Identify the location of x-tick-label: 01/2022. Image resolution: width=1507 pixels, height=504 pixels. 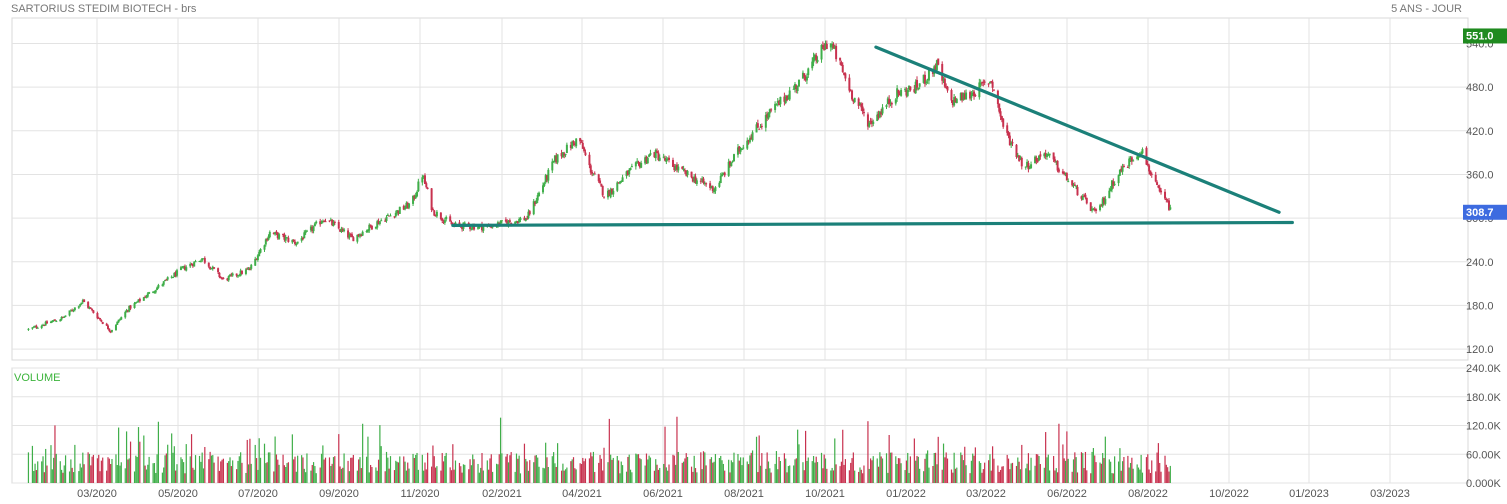
(906, 494).